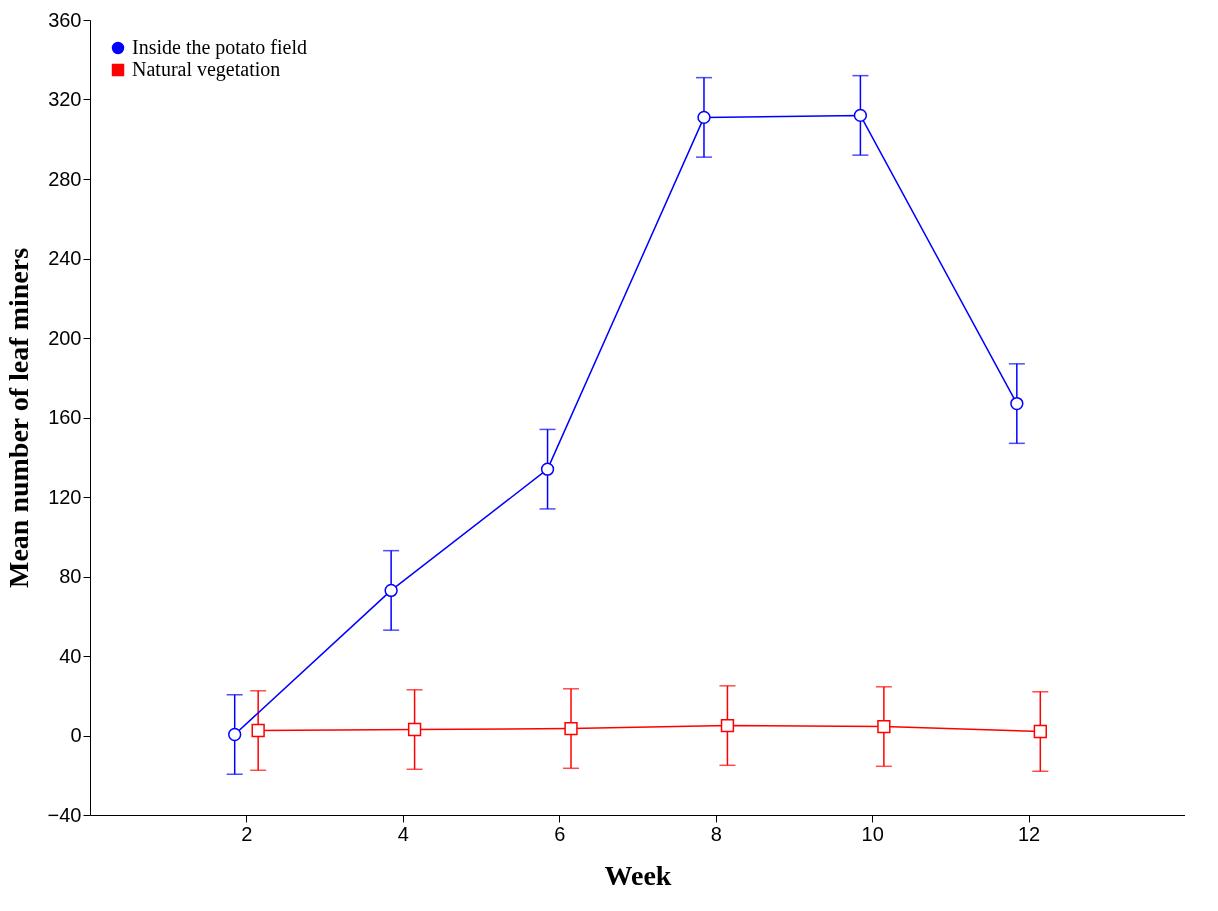  Describe the element at coordinates (65, 337) in the screenshot. I see `y-tick-label: 200` at that location.